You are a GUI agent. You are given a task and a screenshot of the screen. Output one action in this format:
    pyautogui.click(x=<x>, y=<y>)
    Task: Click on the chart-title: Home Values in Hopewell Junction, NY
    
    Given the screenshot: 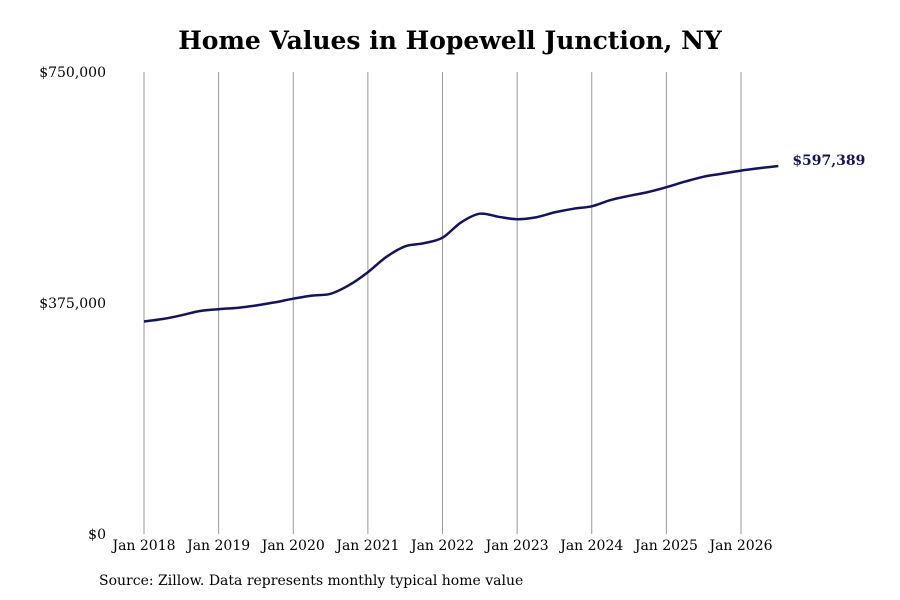 What is the action you would take?
    pyautogui.click(x=450, y=40)
    